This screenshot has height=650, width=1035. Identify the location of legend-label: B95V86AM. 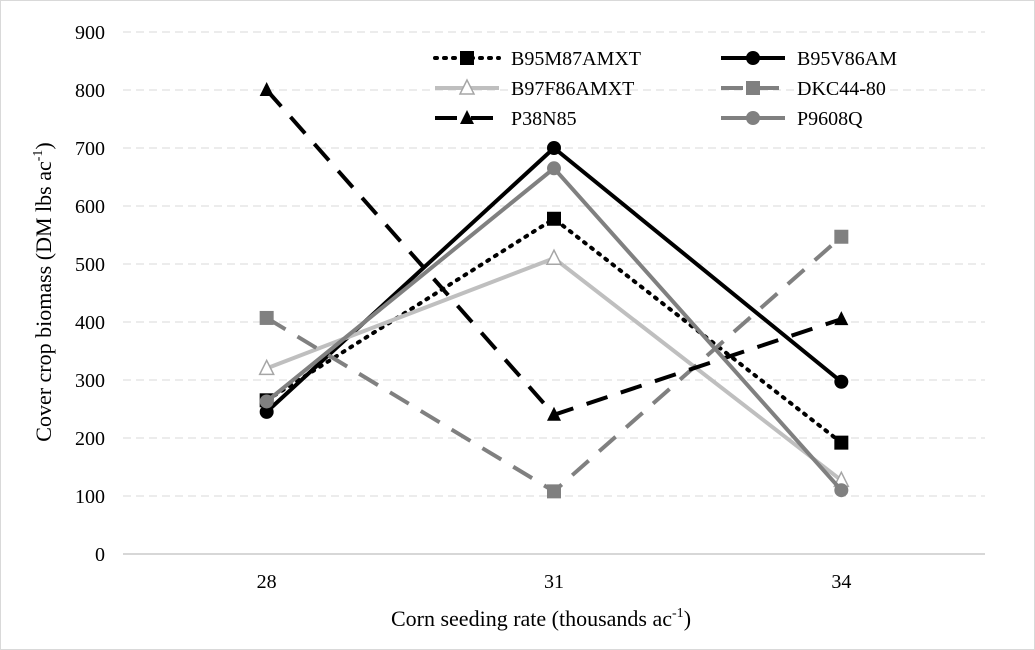
(847, 59).